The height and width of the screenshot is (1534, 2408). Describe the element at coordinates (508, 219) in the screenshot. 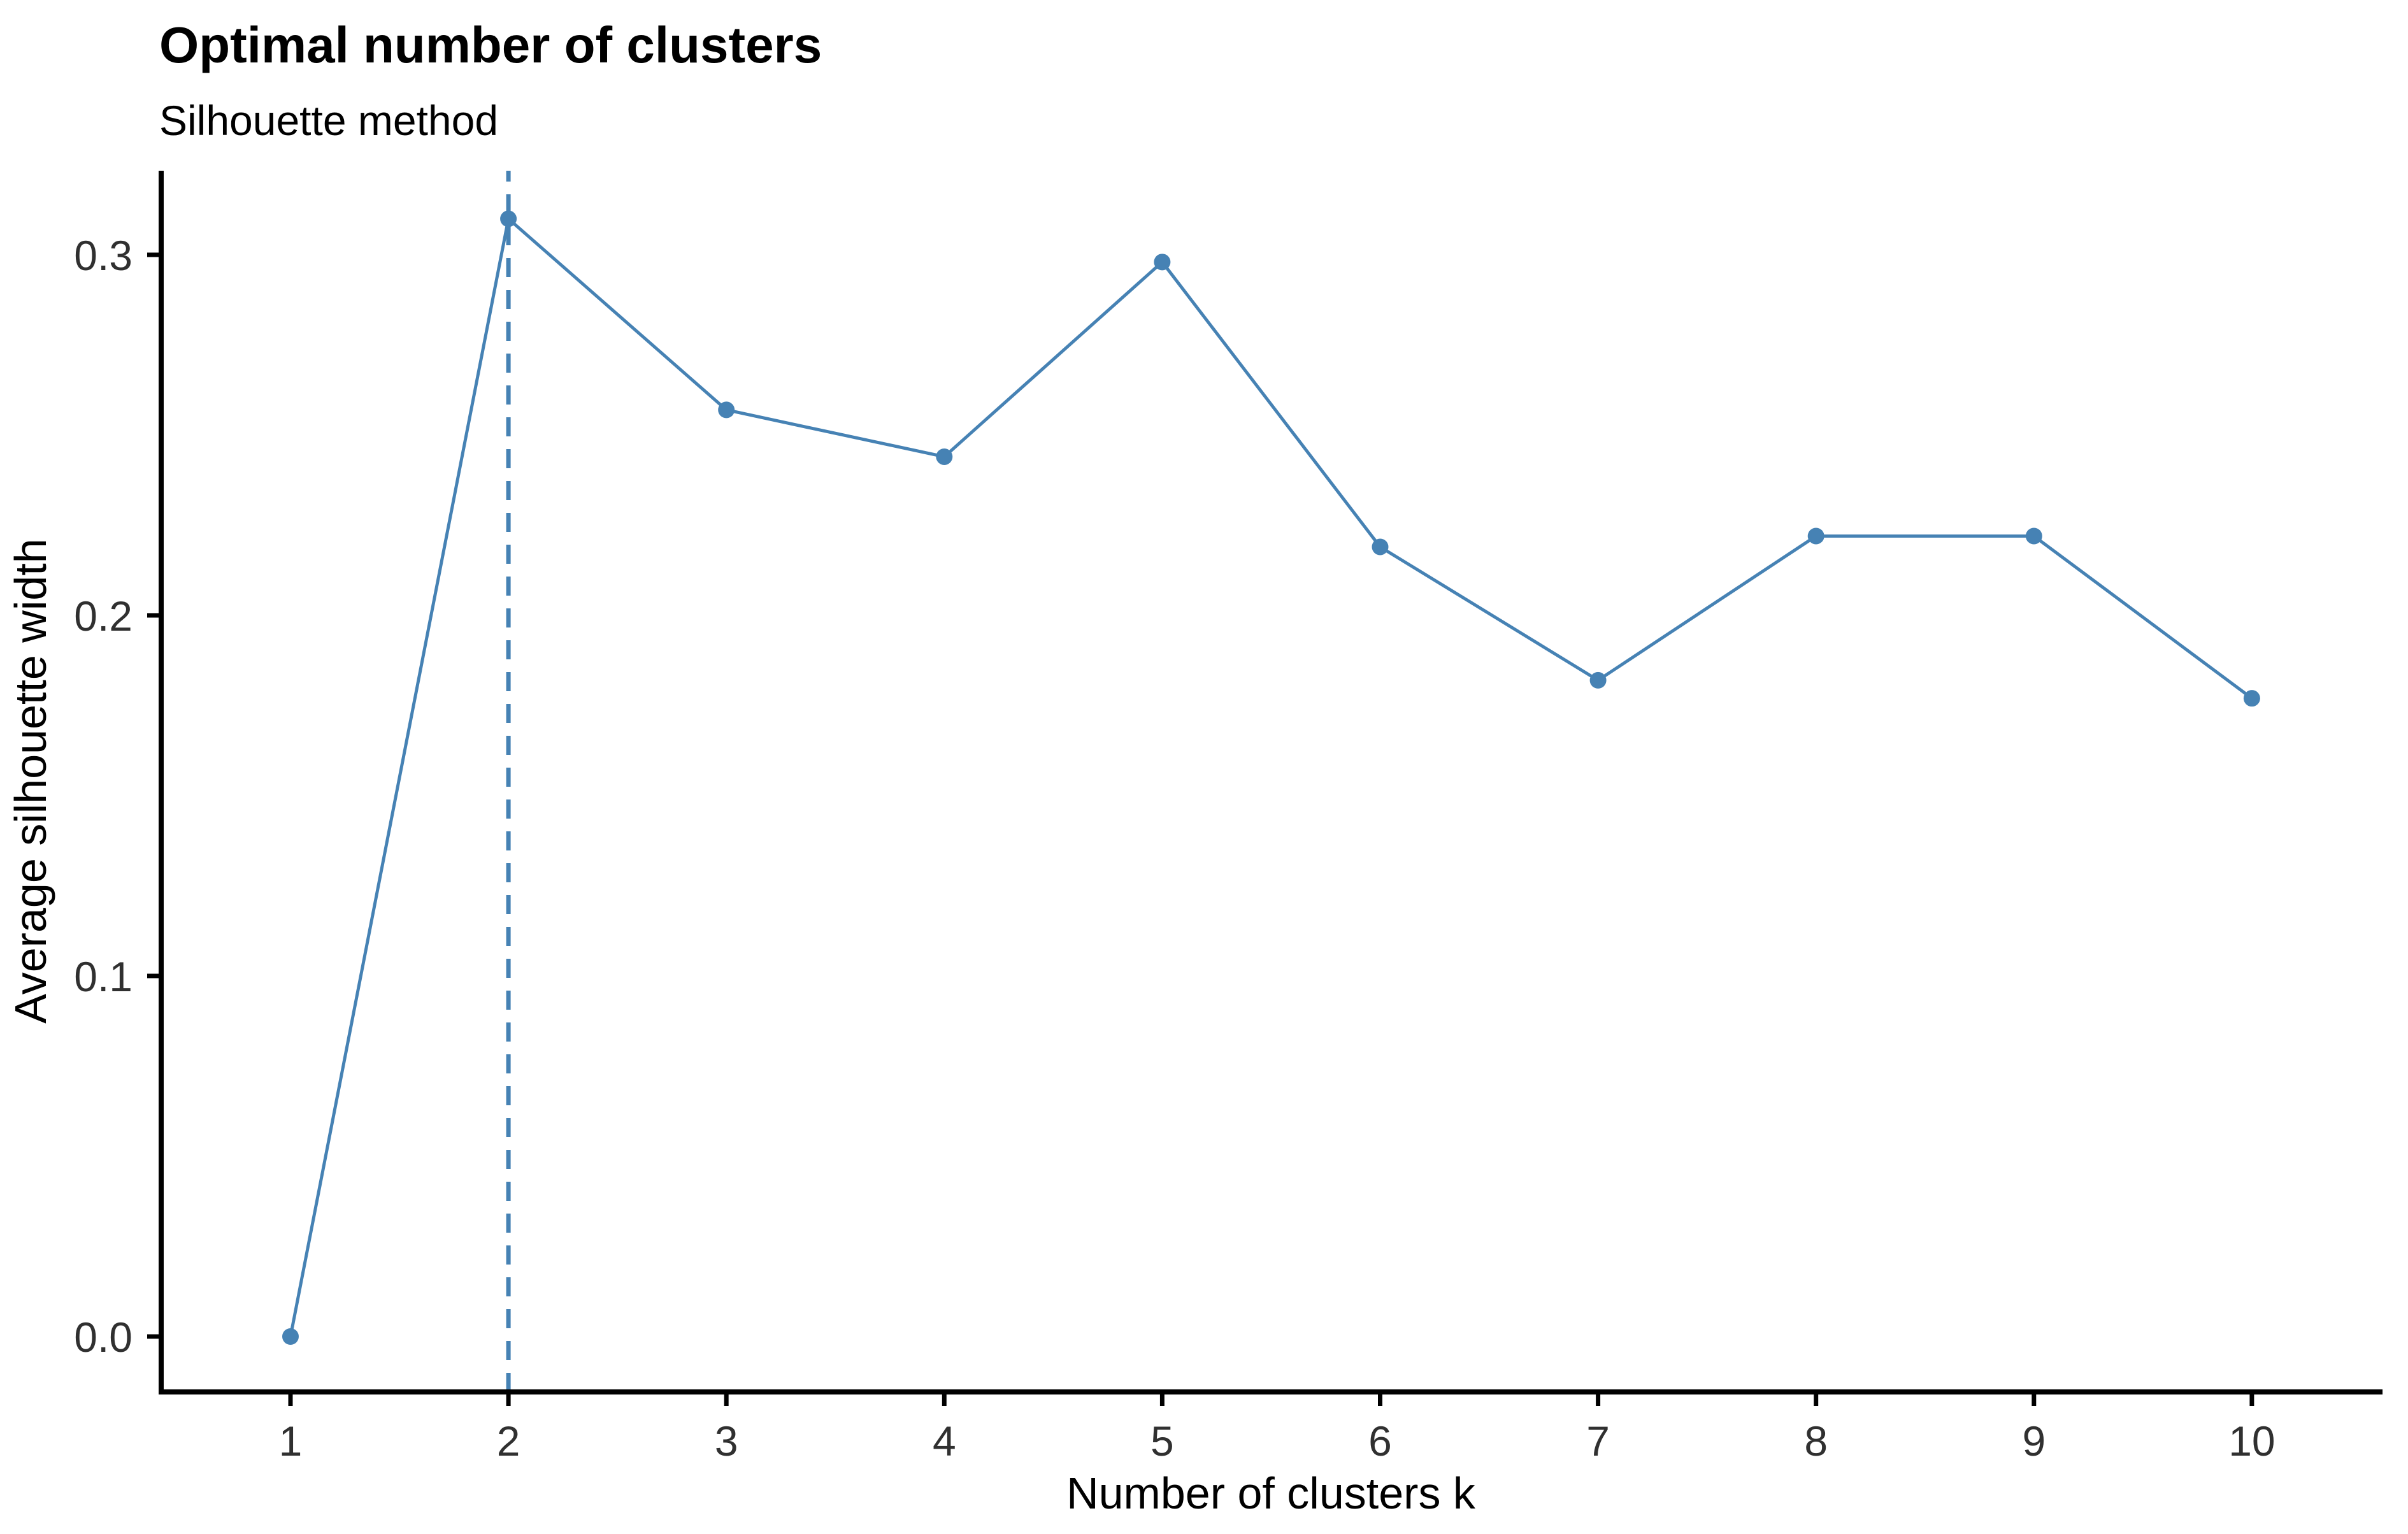

I see `data-point-k2` at that location.